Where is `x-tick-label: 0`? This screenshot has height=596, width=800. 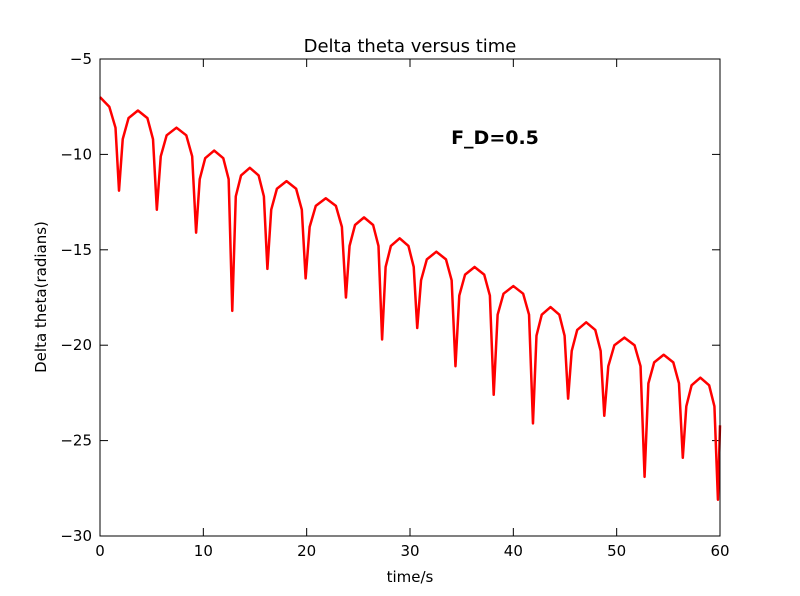
x-tick-label: 0 is located at coordinates (100, 551).